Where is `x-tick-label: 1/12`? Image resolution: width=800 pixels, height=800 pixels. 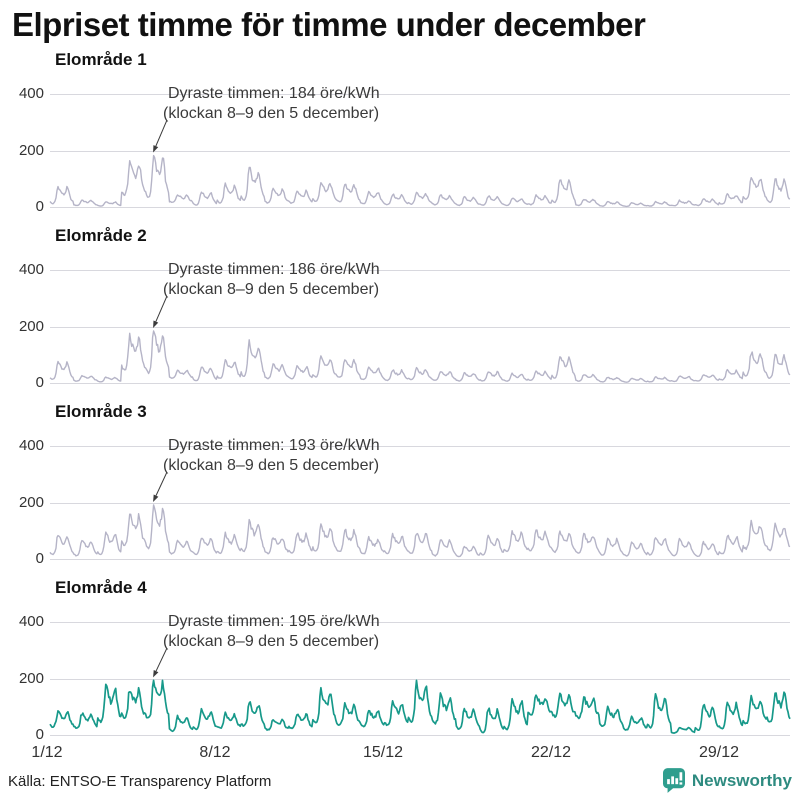
x-tick-label: 1/12 is located at coordinates (47, 752).